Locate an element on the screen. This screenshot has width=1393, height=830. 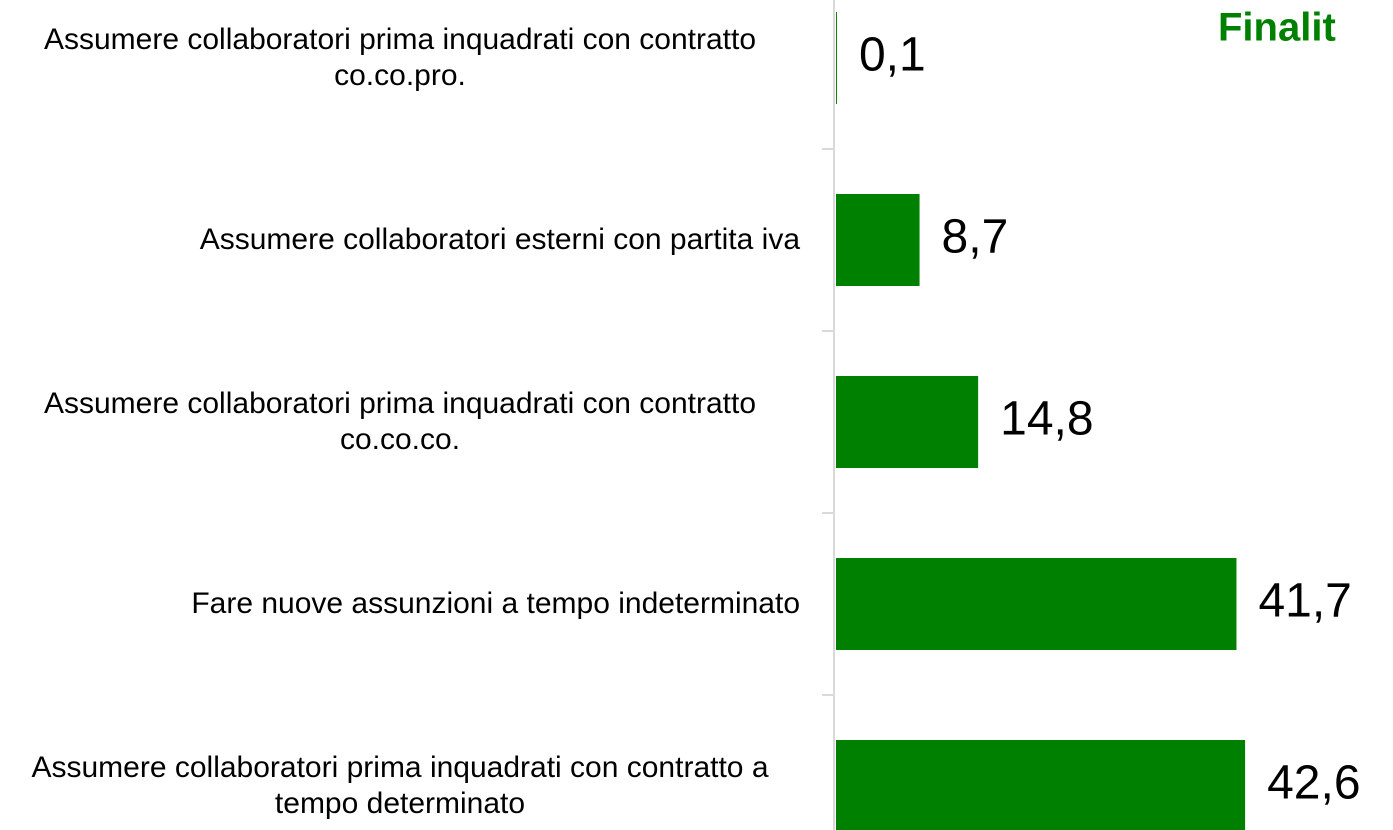
value-label: 14,8 is located at coordinates (1046, 419).